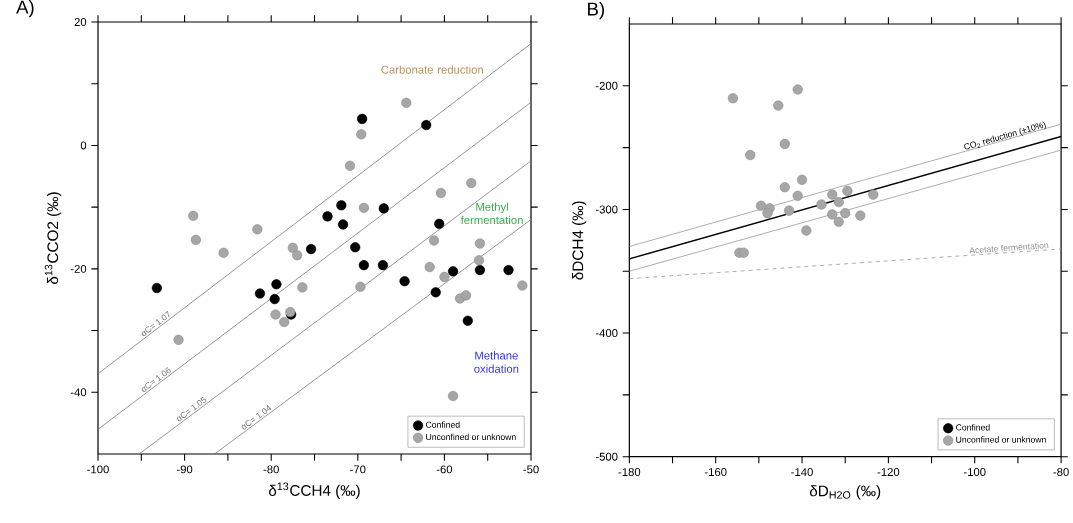 The width and height of the screenshot is (1073, 523). What do you see at coordinates (184, 469) in the screenshot?
I see `x-tick-label: -90` at bounding box center [184, 469].